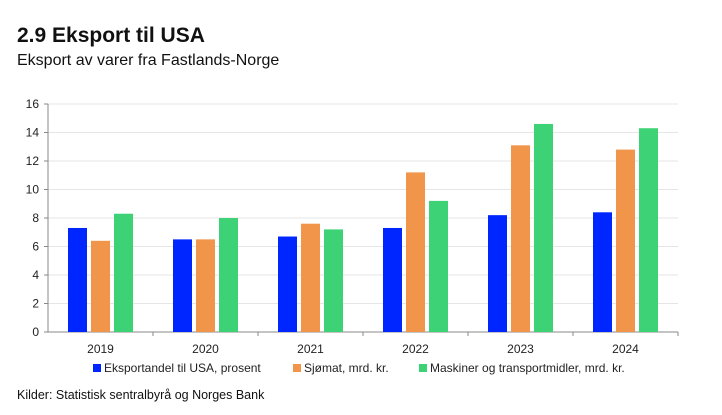  What do you see at coordinates (625, 349) in the screenshot?
I see `x-tick-label: 2024` at bounding box center [625, 349].